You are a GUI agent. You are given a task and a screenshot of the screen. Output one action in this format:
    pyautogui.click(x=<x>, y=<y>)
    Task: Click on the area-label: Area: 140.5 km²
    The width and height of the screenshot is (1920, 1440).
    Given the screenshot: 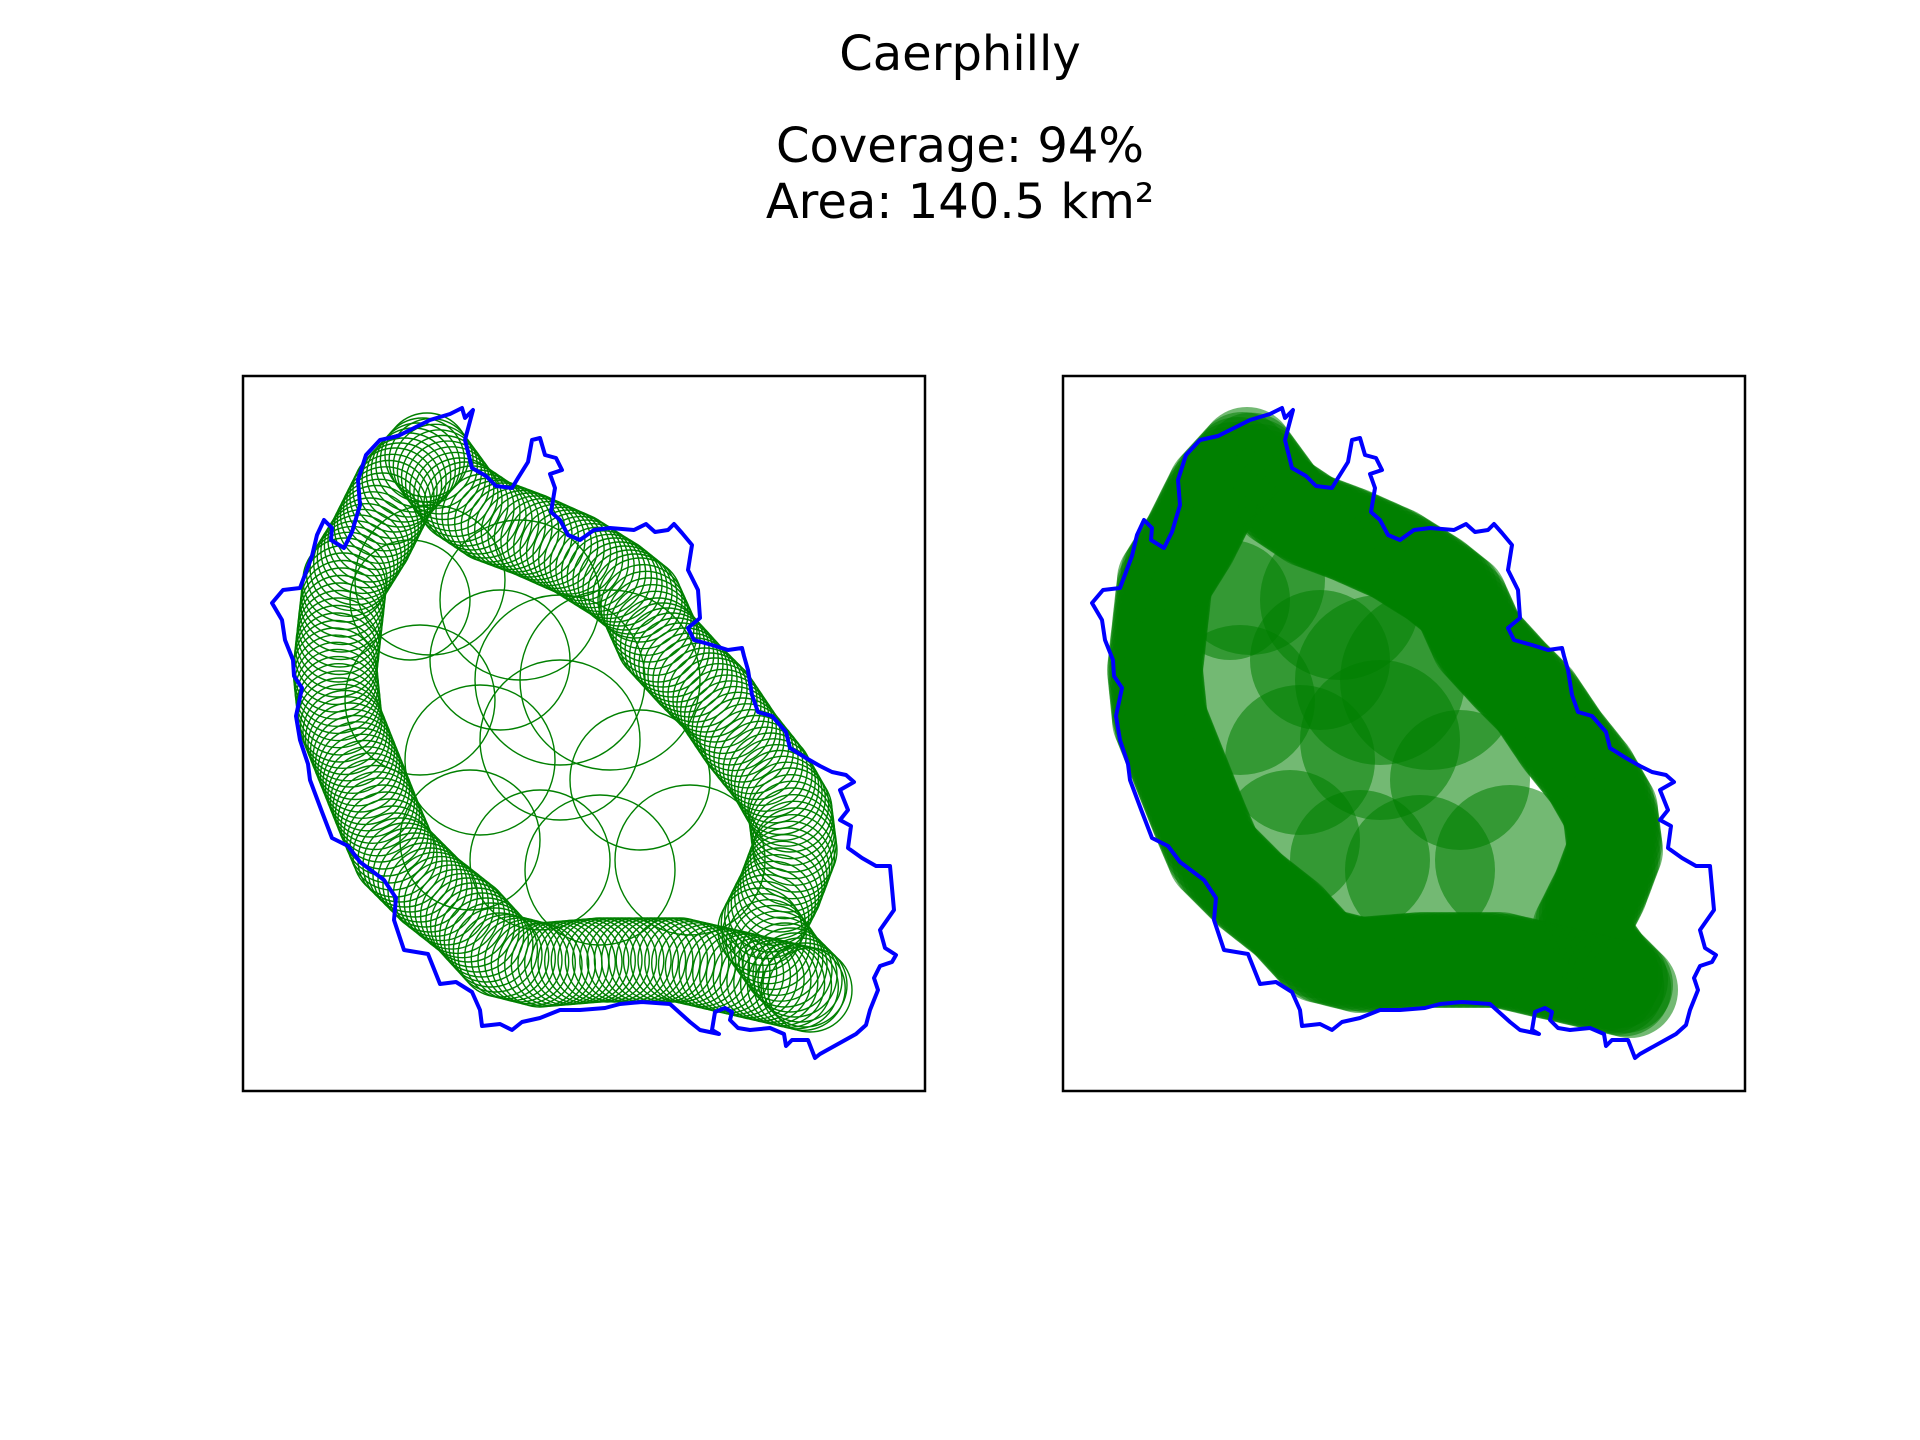 What is the action you would take?
    pyautogui.click(x=960, y=202)
    